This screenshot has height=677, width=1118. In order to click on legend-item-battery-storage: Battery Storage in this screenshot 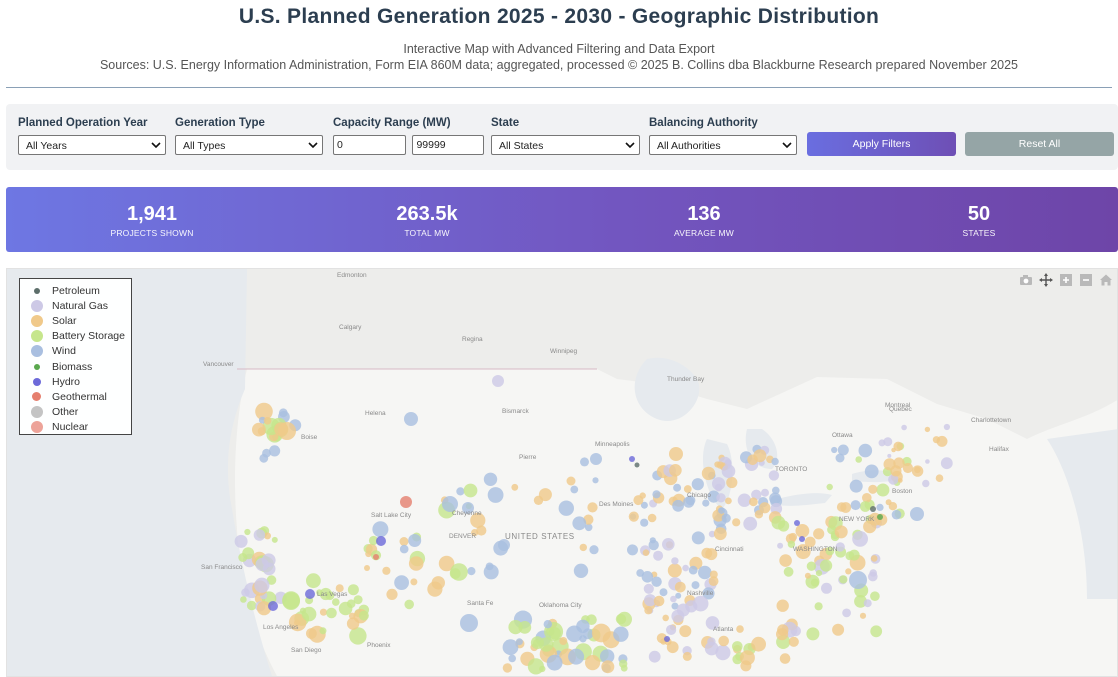, I will do `click(80, 336)`.